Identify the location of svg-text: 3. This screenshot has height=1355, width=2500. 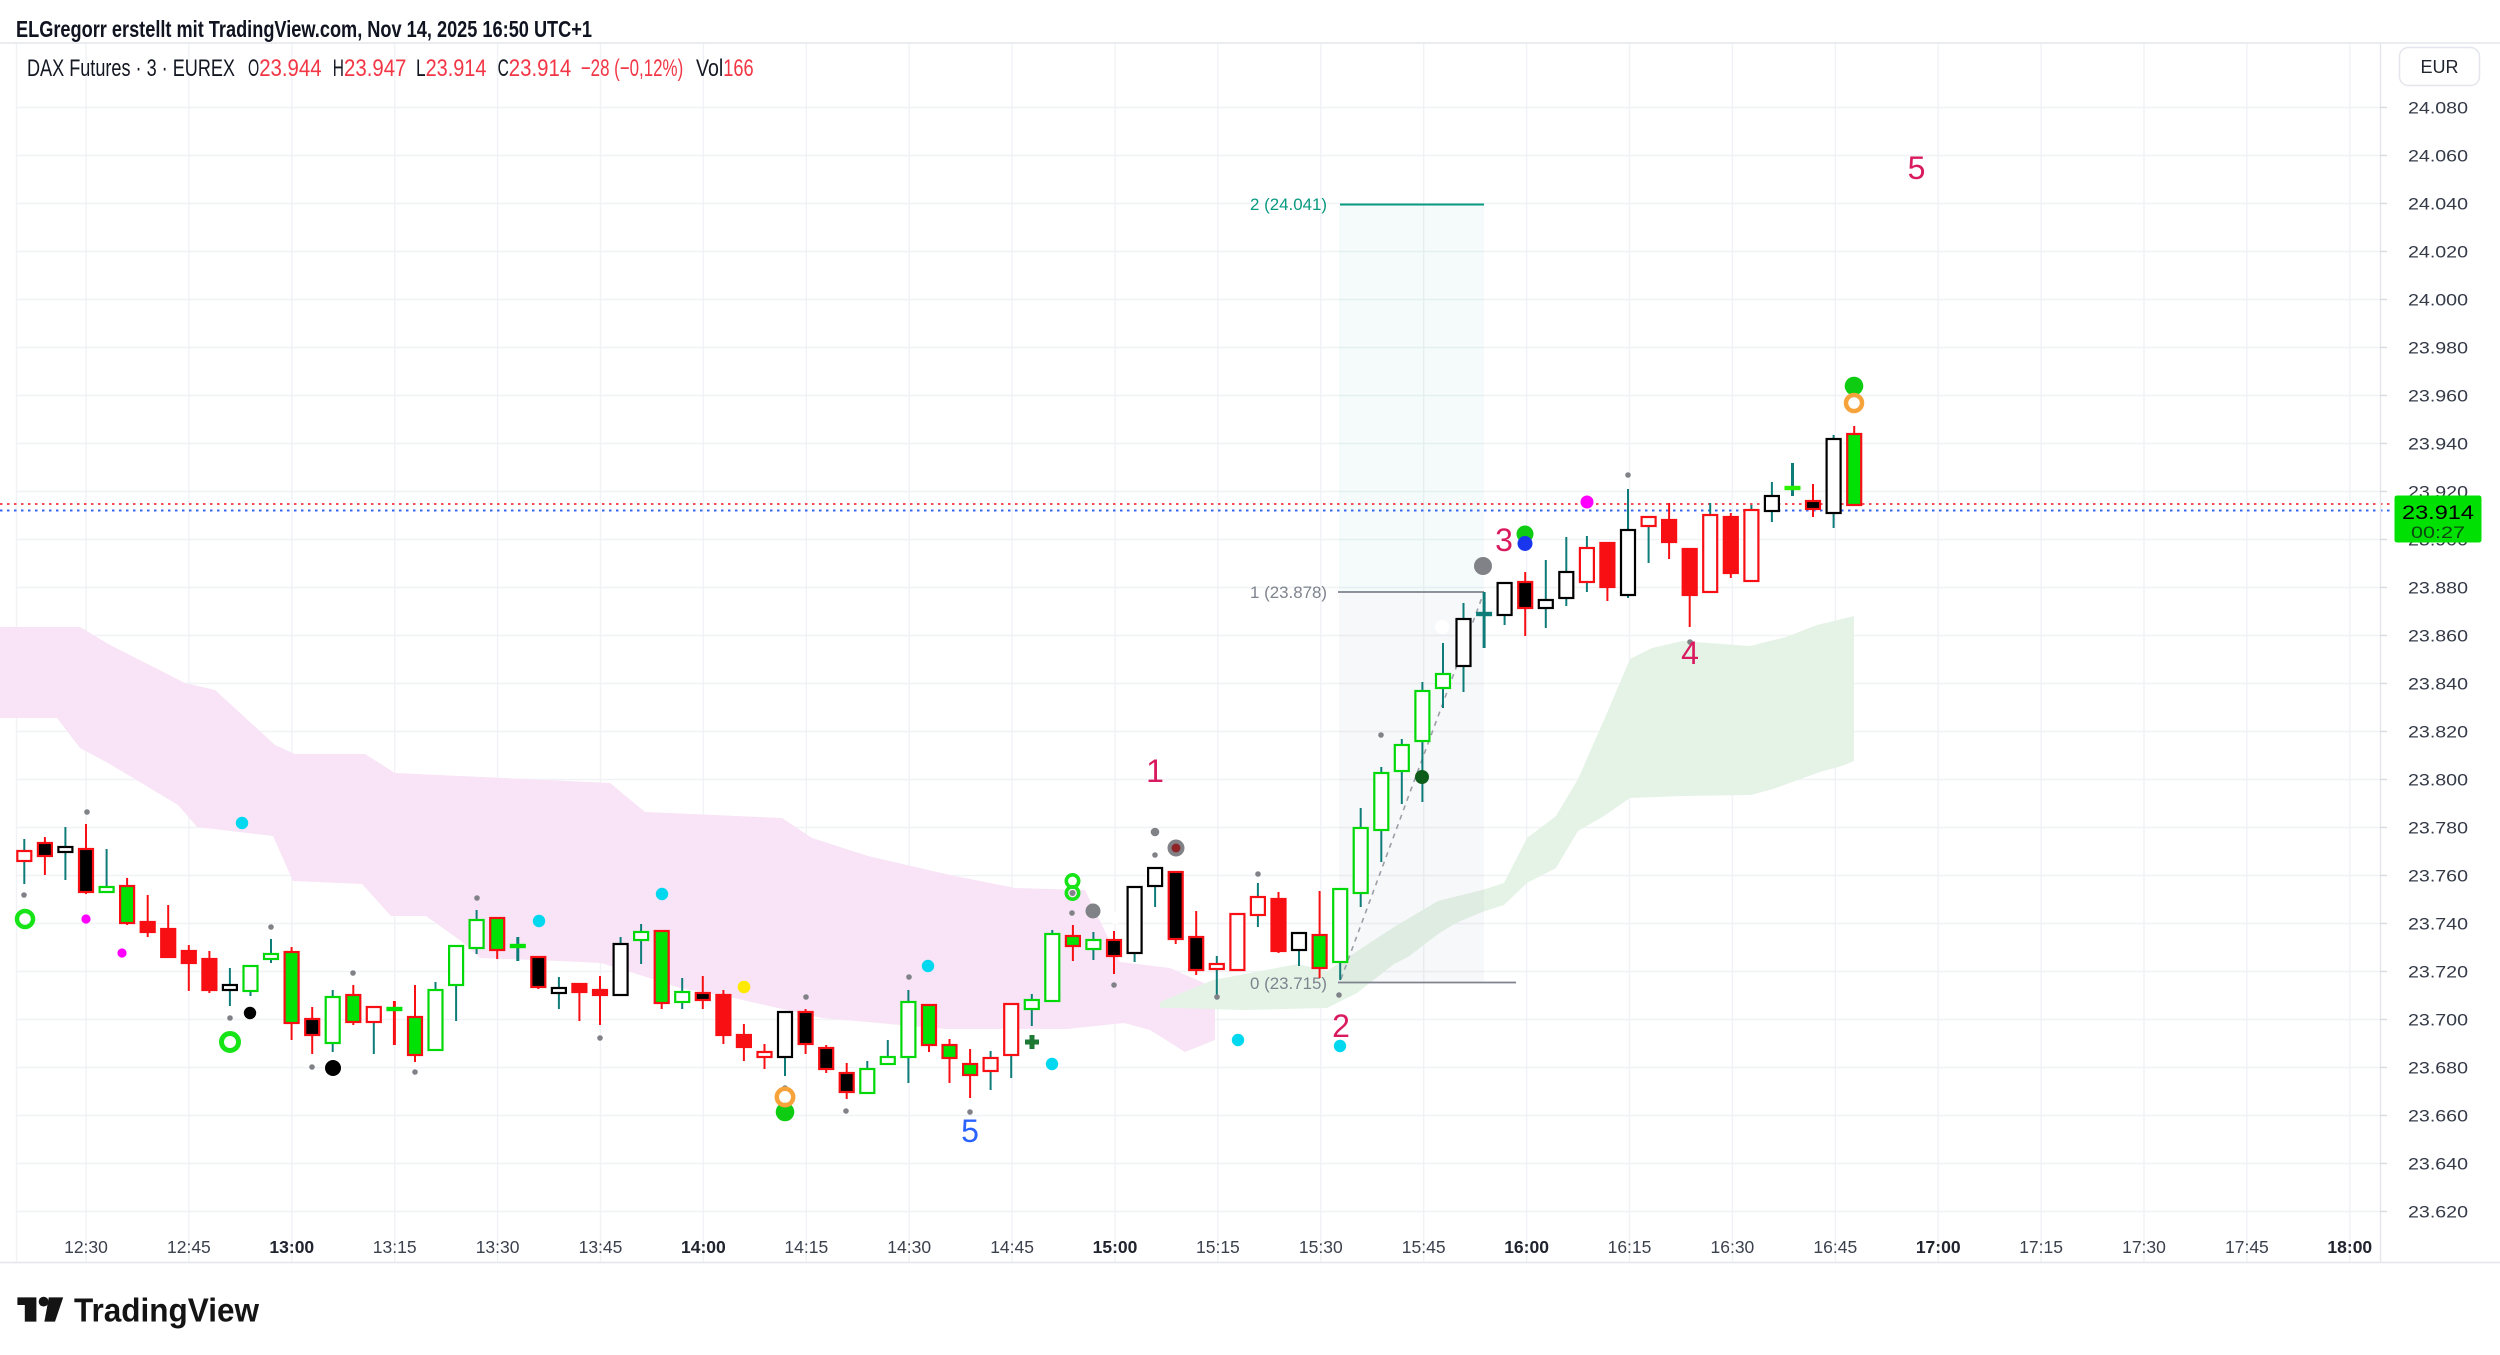
(1504, 540).